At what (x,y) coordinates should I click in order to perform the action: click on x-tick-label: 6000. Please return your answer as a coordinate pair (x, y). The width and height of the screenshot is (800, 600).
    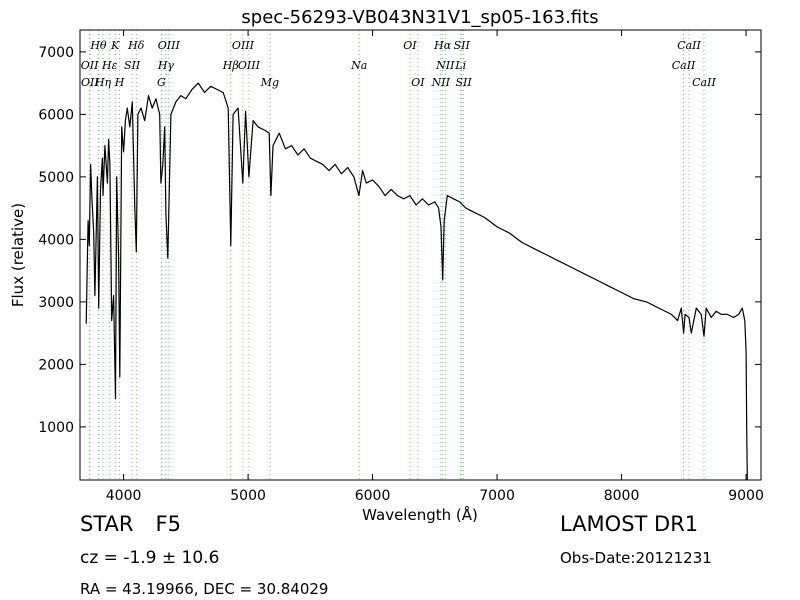
    Looking at the image, I should click on (373, 496).